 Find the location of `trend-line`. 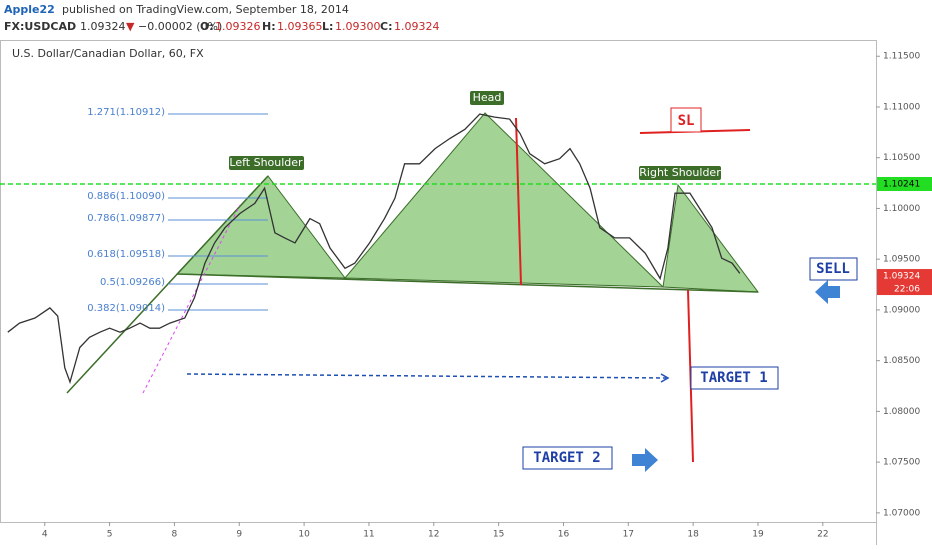

trend-line is located at coordinates (167, 284).